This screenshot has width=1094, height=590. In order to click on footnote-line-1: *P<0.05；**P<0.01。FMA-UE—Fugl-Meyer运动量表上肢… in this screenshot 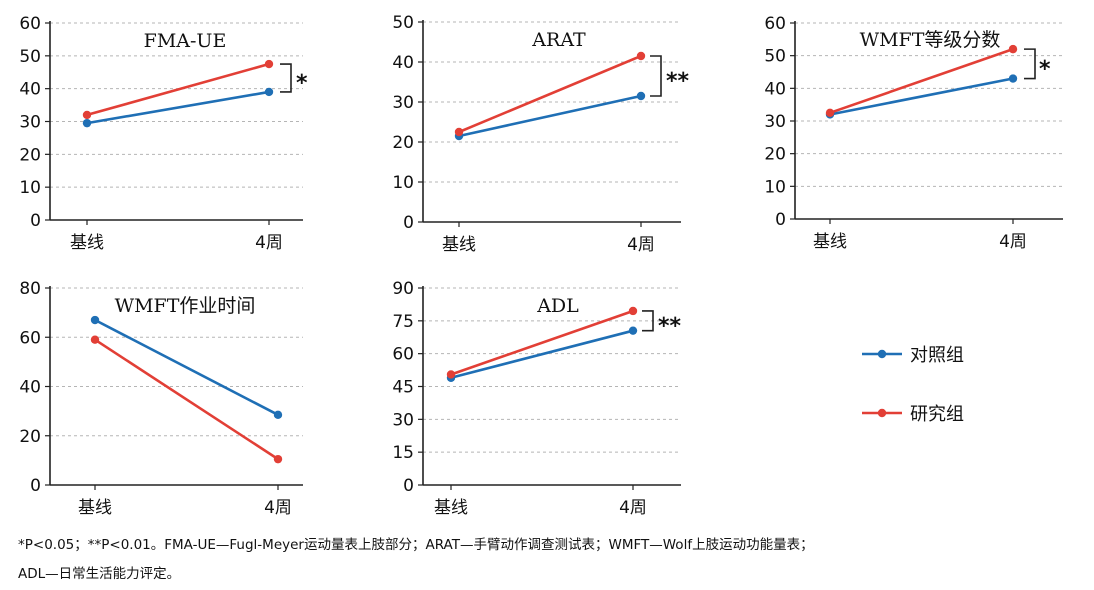, I will do `click(416, 545)`.